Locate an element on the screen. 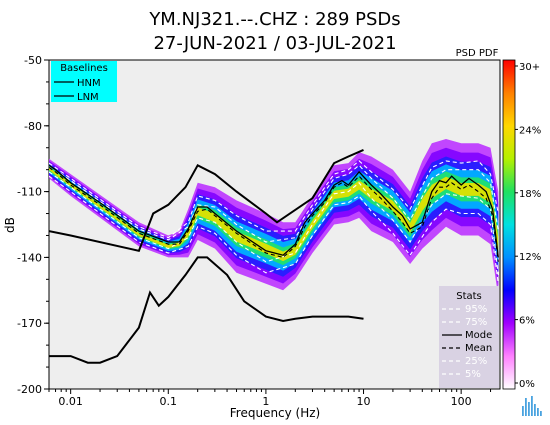  stats-95-label: 95% is located at coordinates (476, 309).